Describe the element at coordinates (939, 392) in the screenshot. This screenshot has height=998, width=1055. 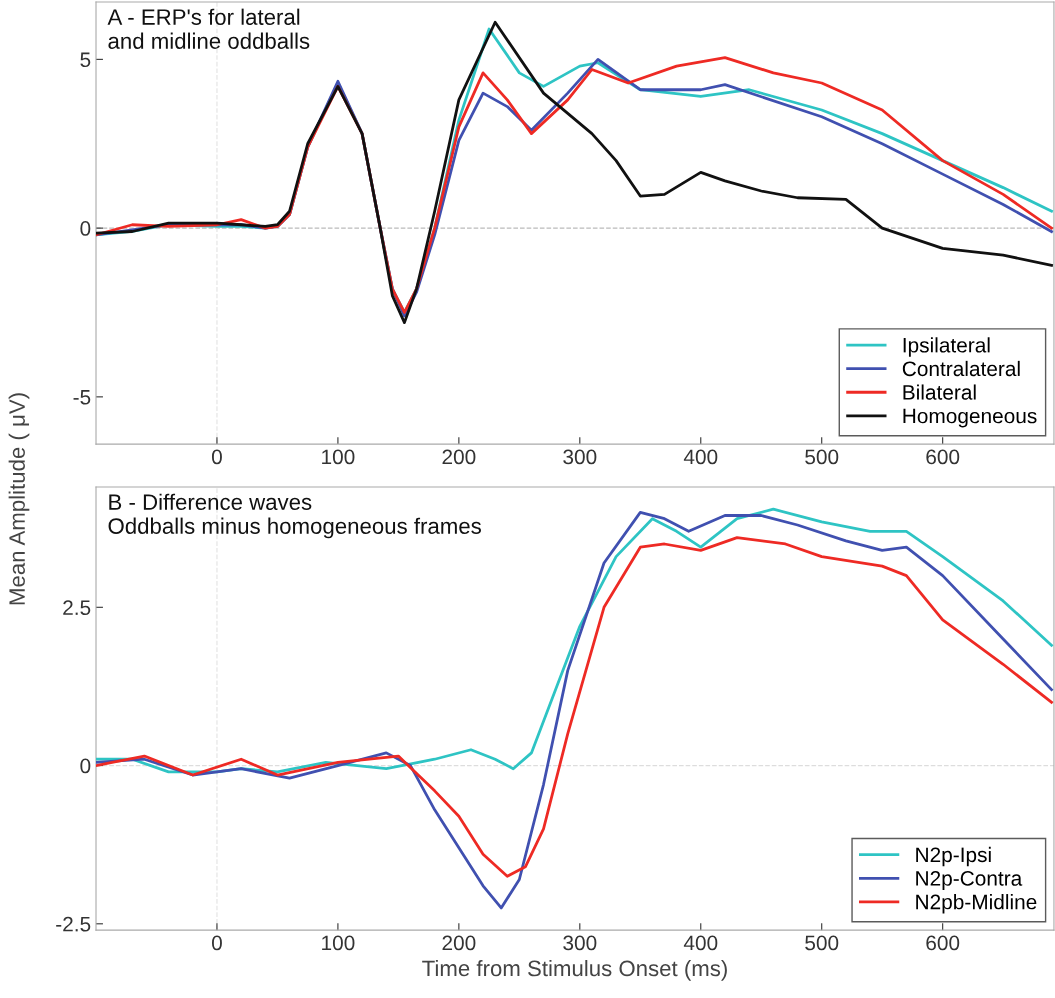
I see `legend-label: Bilateral` at that location.